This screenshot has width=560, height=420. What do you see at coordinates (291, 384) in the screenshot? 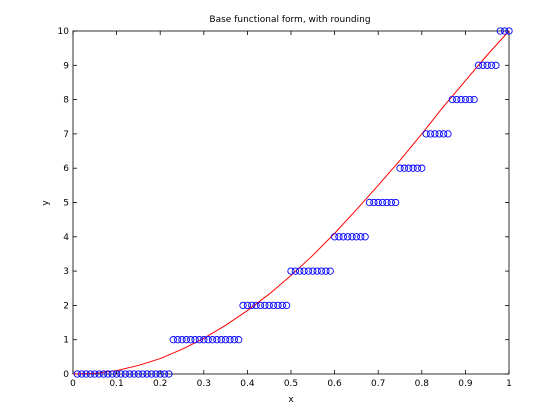
I see `x-tick-label: 0.5` at bounding box center [291, 384].